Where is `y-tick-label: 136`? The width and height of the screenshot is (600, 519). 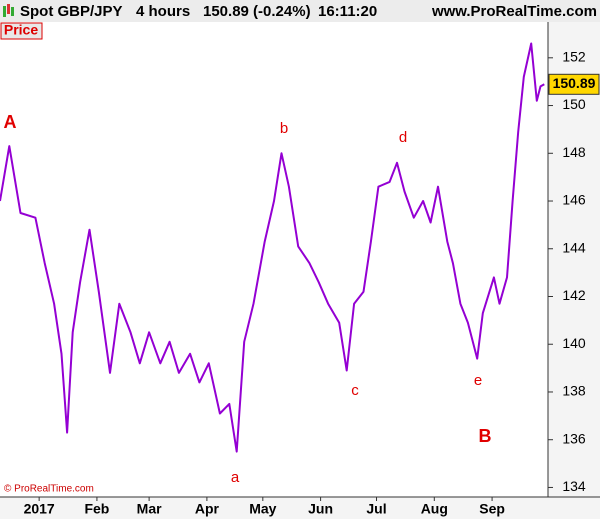
y-tick-label: 136 is located at coordinates (574, 438).